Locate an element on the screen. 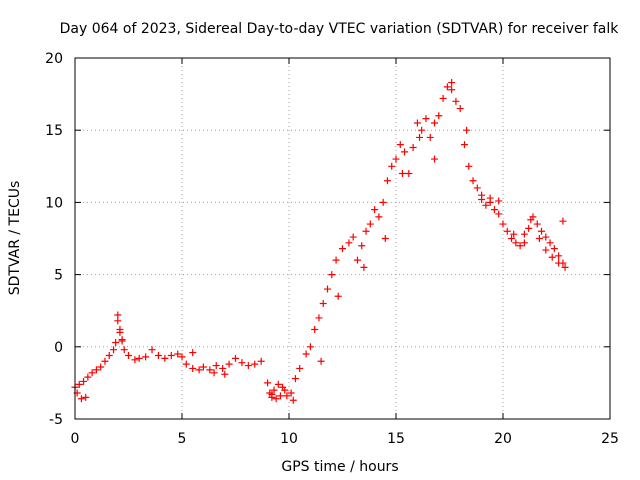  x-tick-label: 20 is located at coordinates (503, 439).